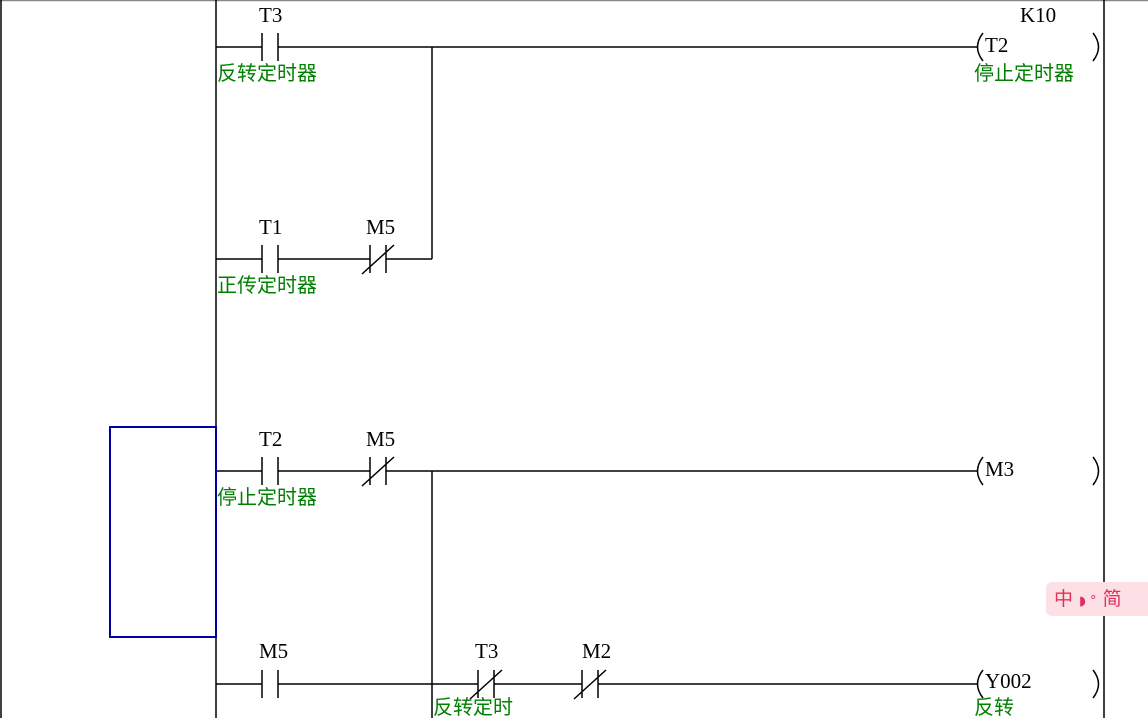  What do you see at coordinates (270, 259) in the screenshot?
I see `contact-no-T1` at bounding box center [270, 259].